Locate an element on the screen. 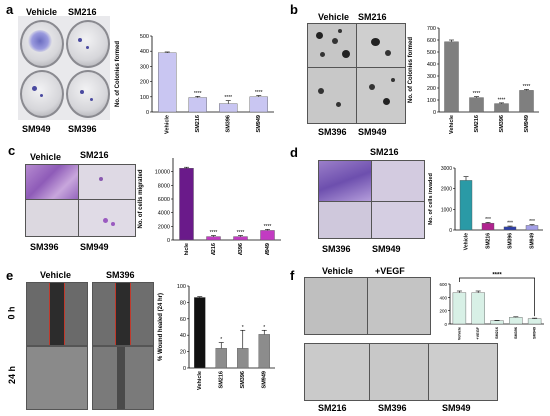 The image size is (550, 416). panel-f-photo-vehicle is located at coordinates (336, 306).